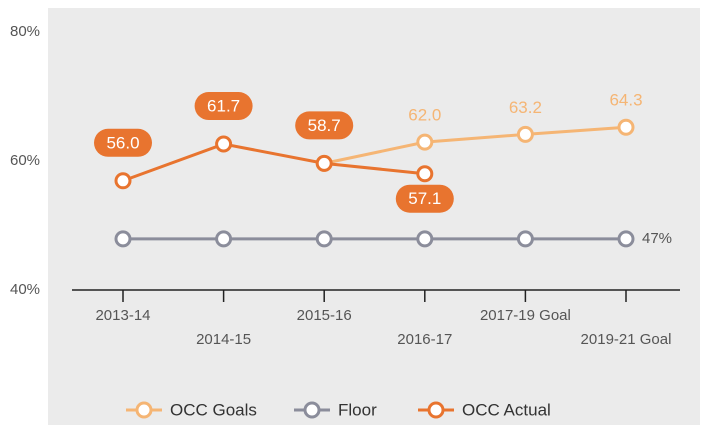 The height and width of the screenshot is (433, 706). What do you see at coordinates (25, 31) in the screenshot?
I see `y-tick-label: 80%` at bounding box center [25, 31].